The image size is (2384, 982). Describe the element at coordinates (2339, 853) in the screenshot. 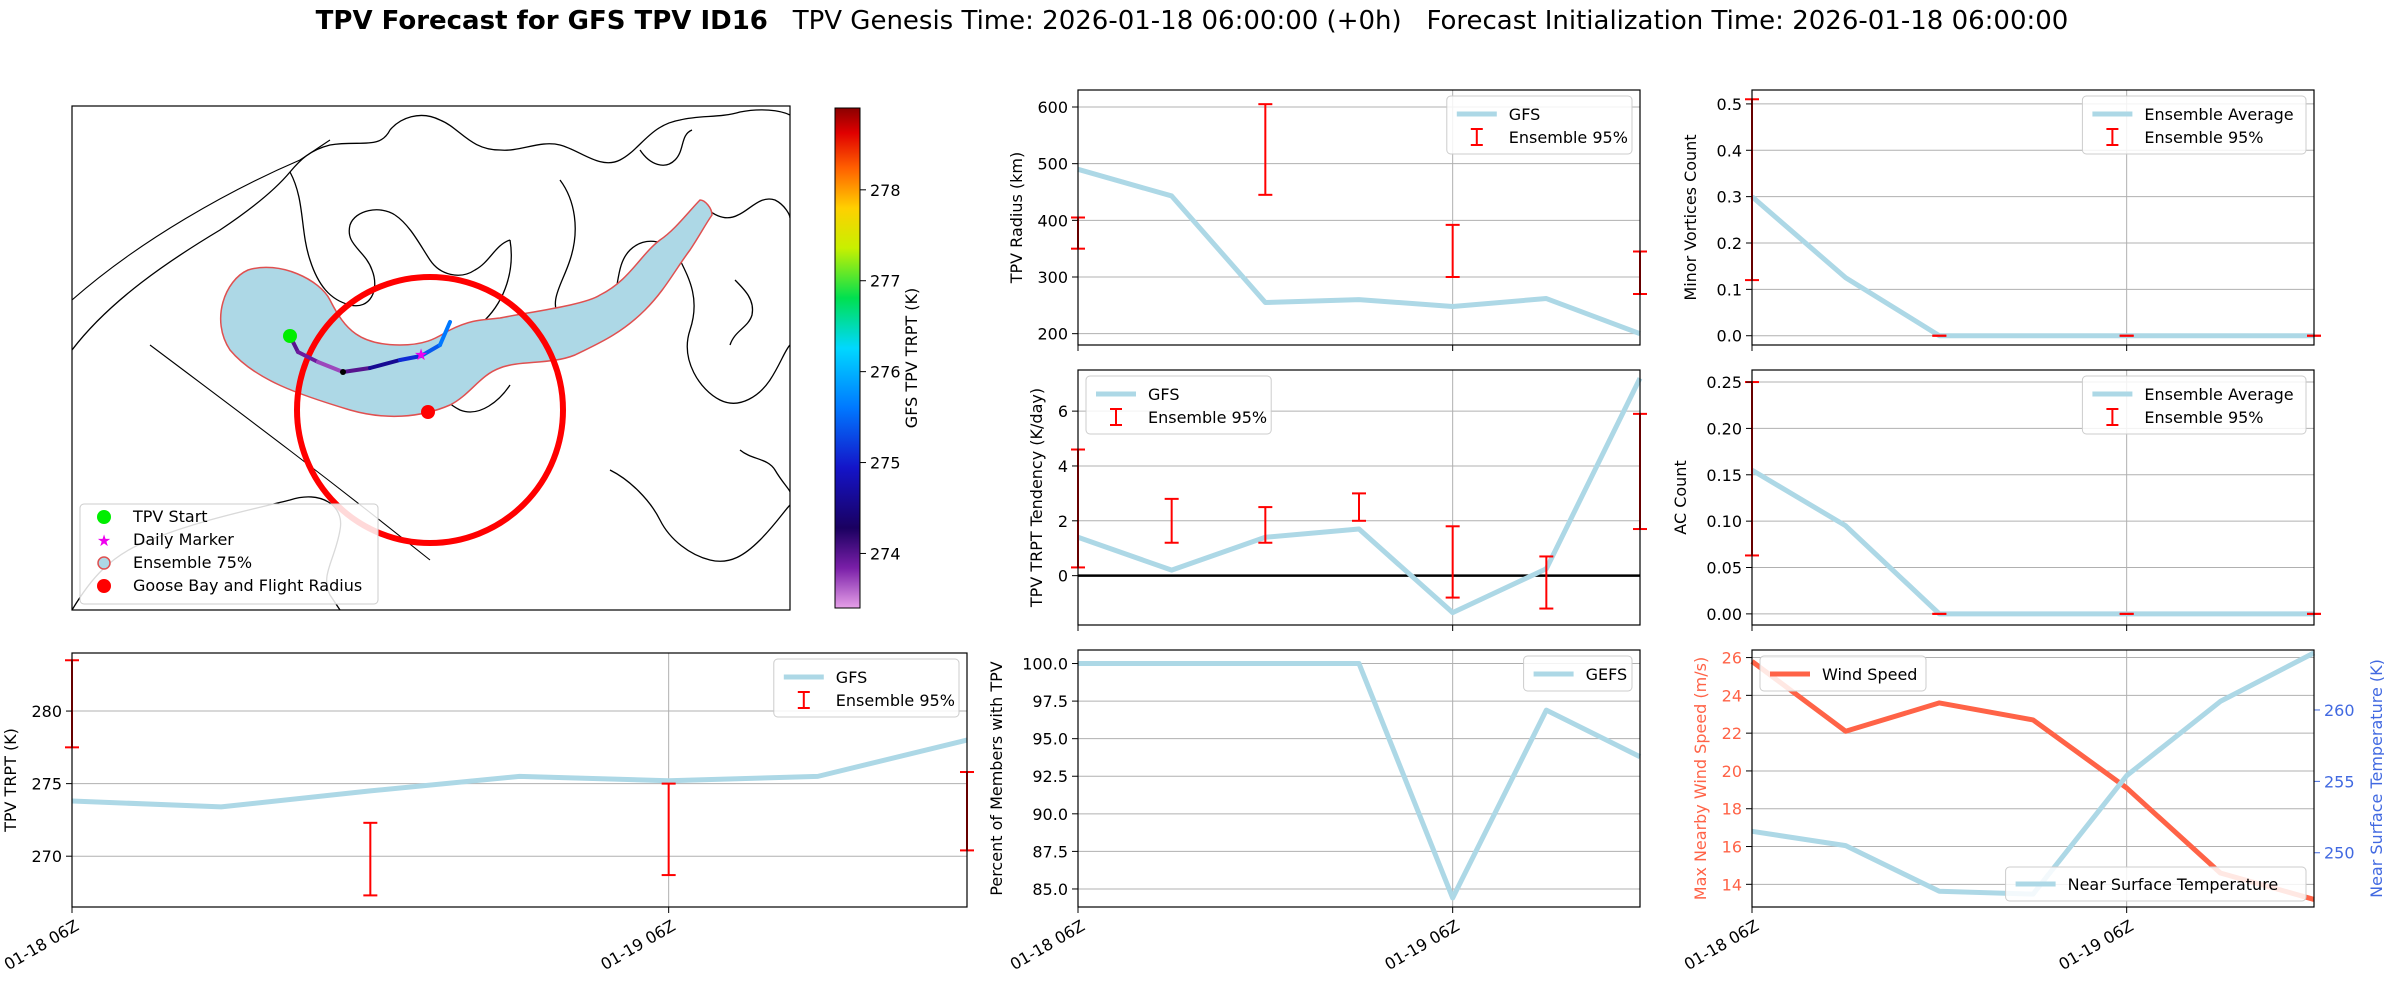

I see `y2-tick-label: 250` at that location.